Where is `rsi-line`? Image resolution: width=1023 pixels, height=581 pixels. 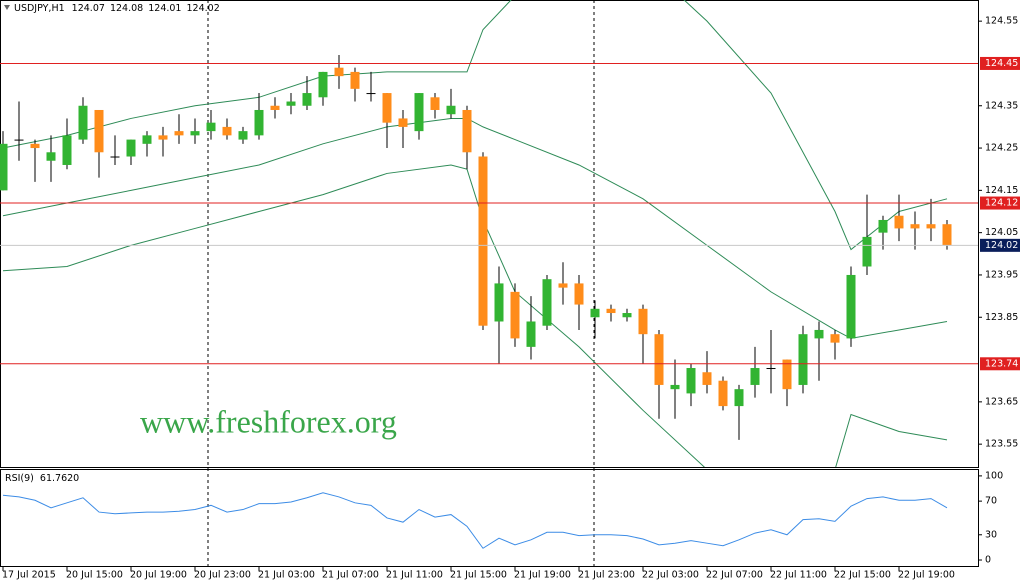
rsi-line is located at coordinates (475, 520).